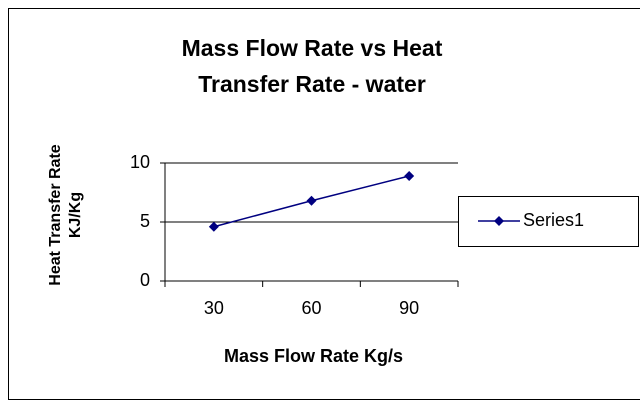 The width and height of the screenshot is (640, 409). Describe the element at coordinates (145, 221) in the screenshot. I see `y-tick-label: 5` at that location.